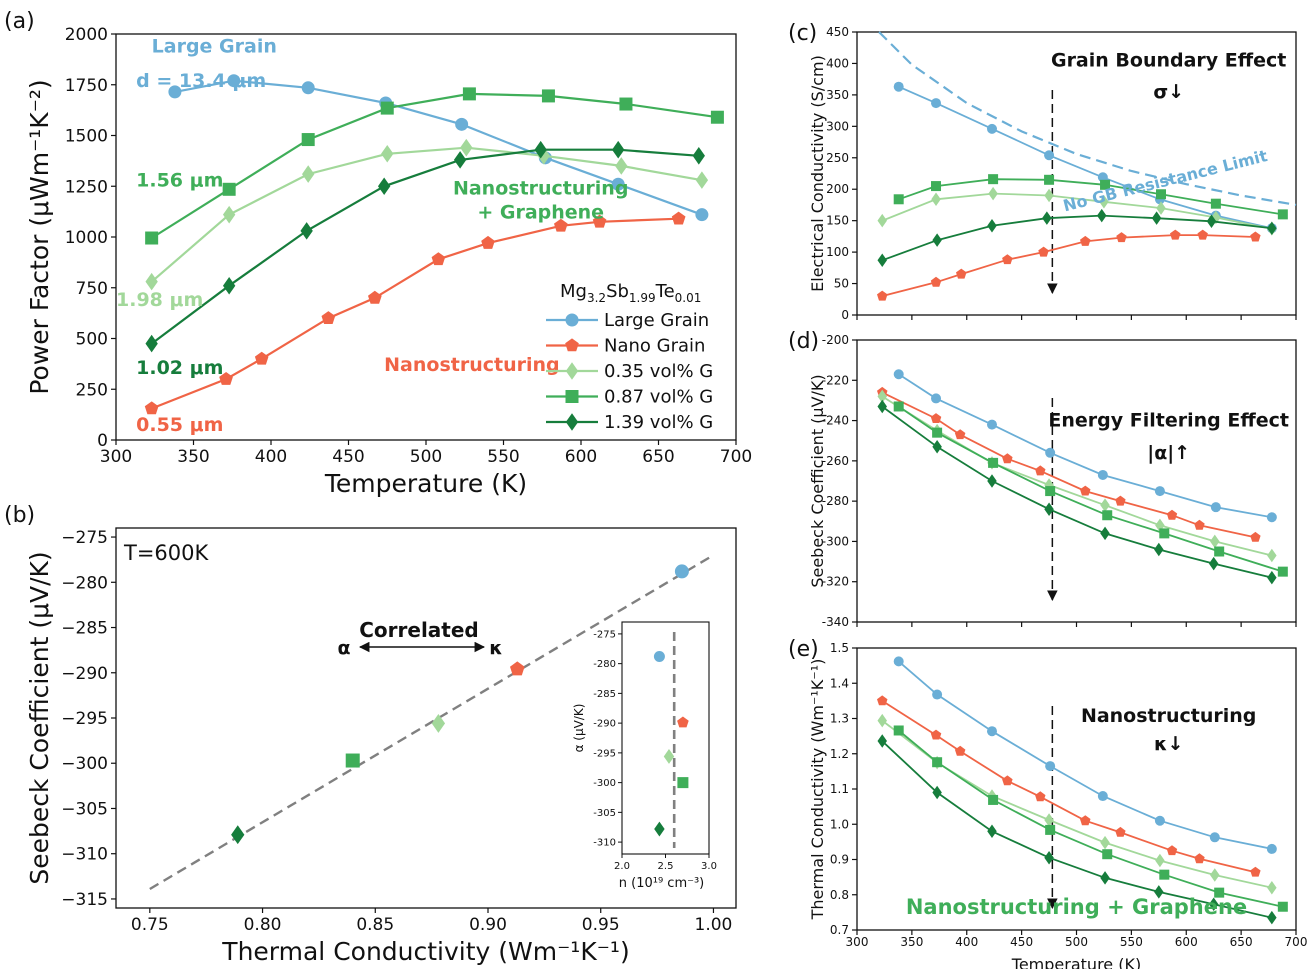  I want to click on y-tick-label: 1.3, so click(839, 719).